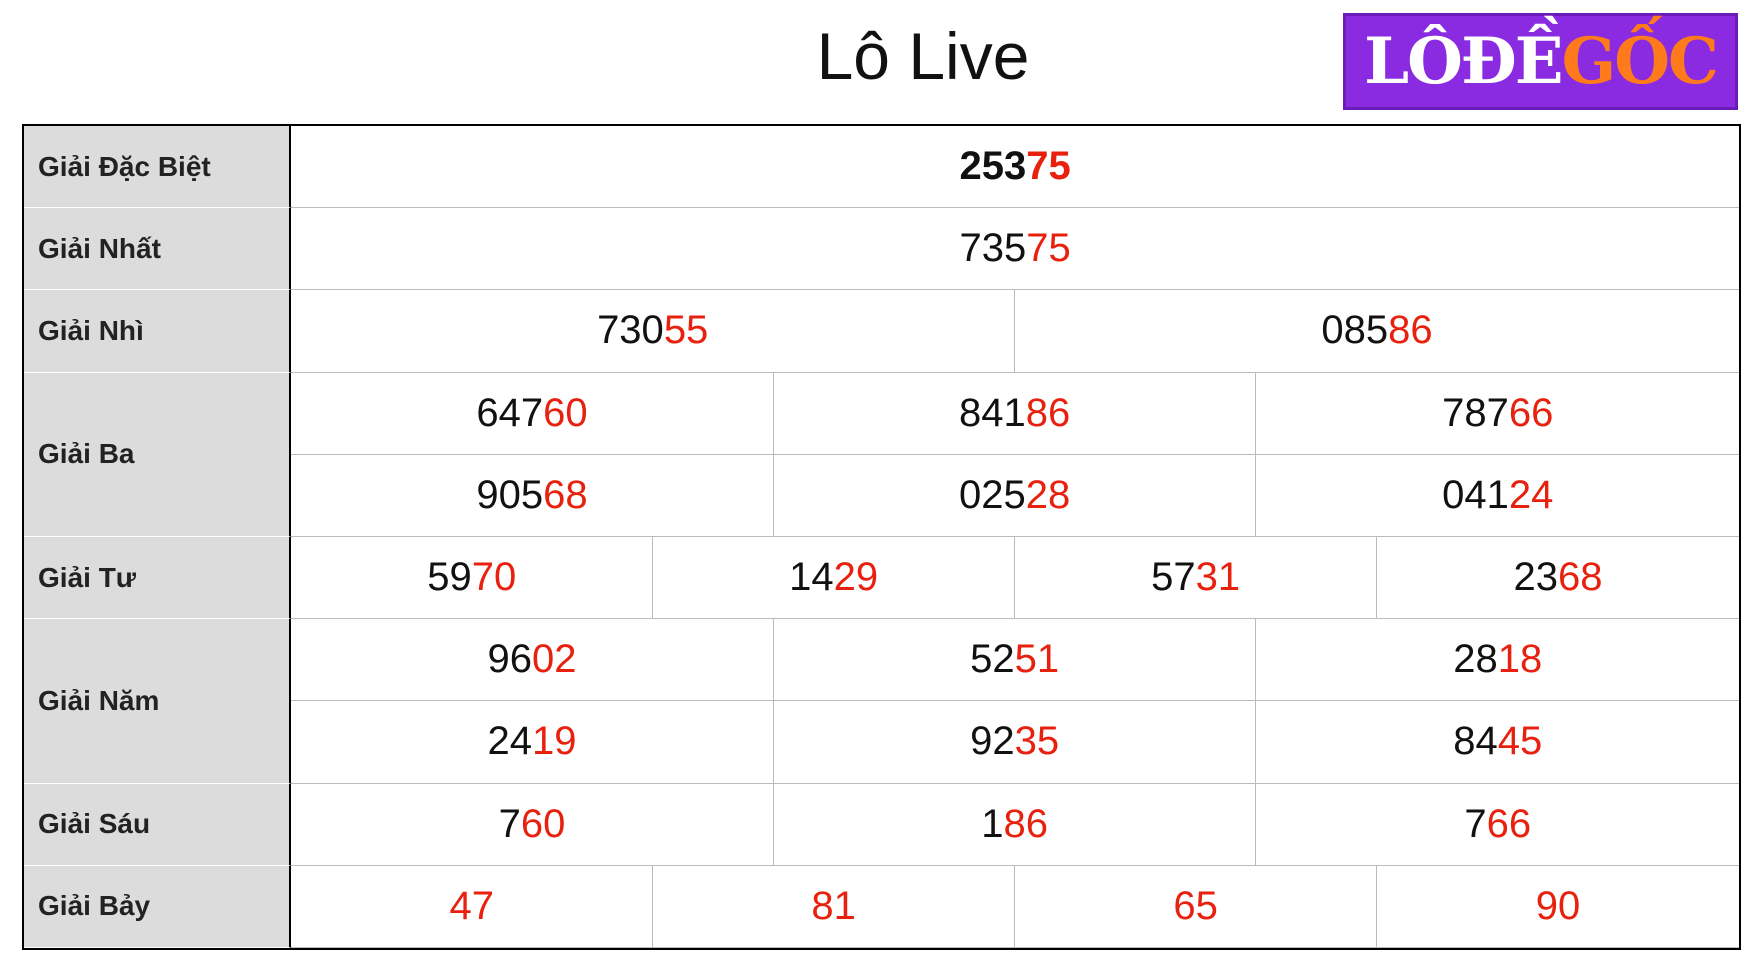  I want to click on number-cell: 2818, so click(1497, 660).